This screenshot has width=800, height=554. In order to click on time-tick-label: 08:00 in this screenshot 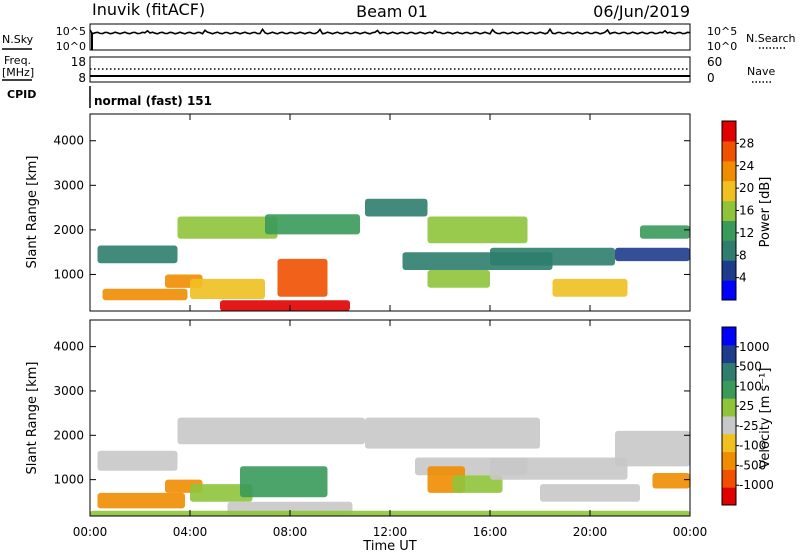, I will do `click(290, 532)`.